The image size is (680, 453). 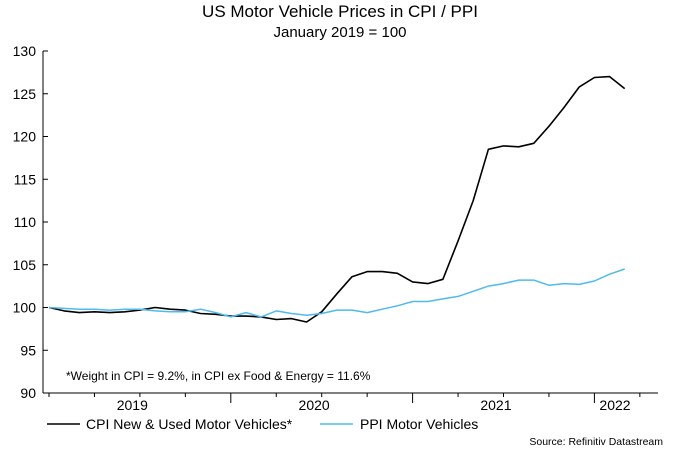 I want to click on y-tick-label-120: 120, so click(x=25, y=137).